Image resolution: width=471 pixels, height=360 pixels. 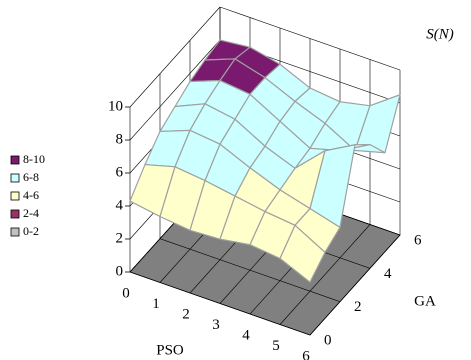 What do you see at coordinates (156, 304) in the screenshot?
I see `x-tick-label: 1` at bounding box center [156, 304].